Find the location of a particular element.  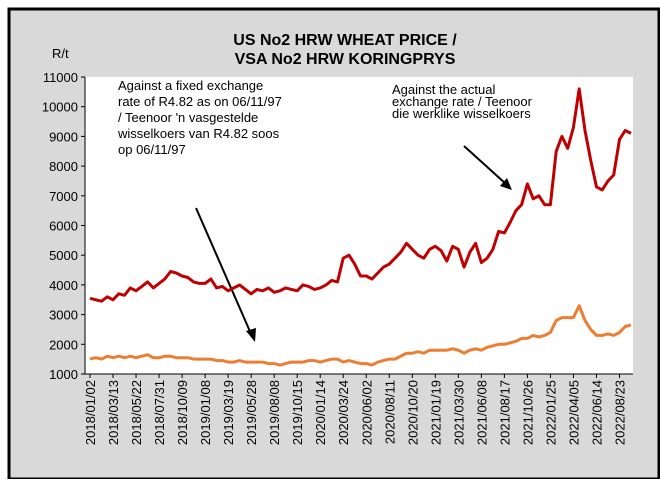

line-series is located at coordinates (360, 335).